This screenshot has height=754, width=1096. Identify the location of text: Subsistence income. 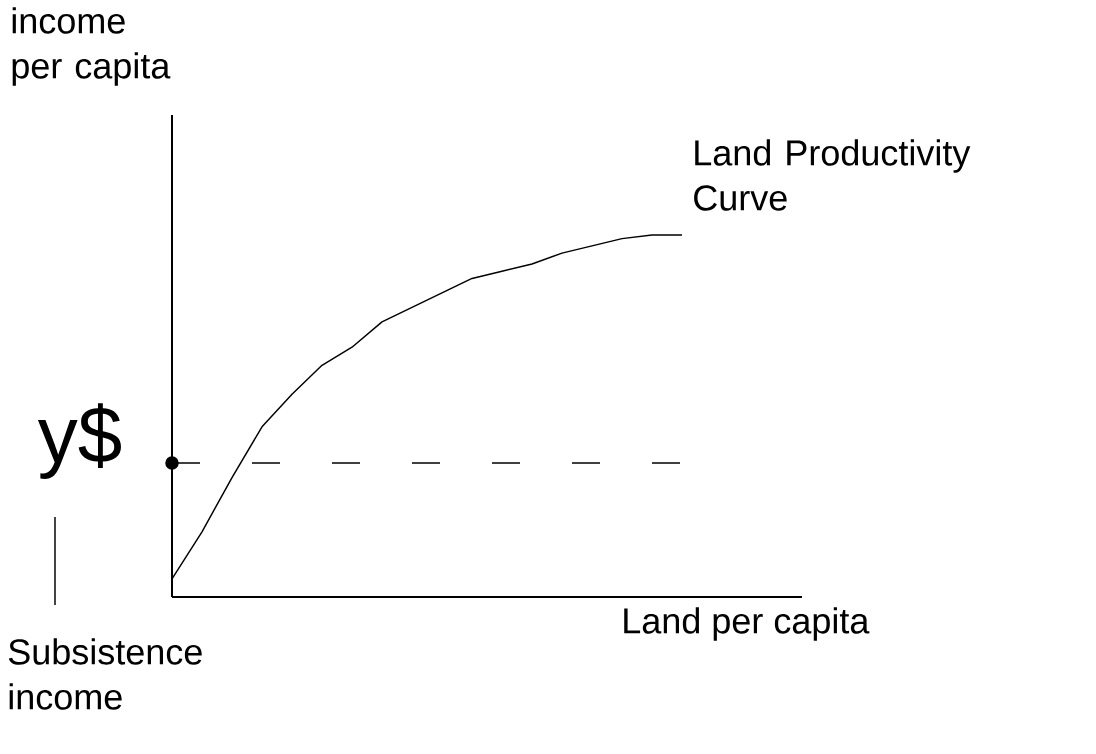
(105, 674).